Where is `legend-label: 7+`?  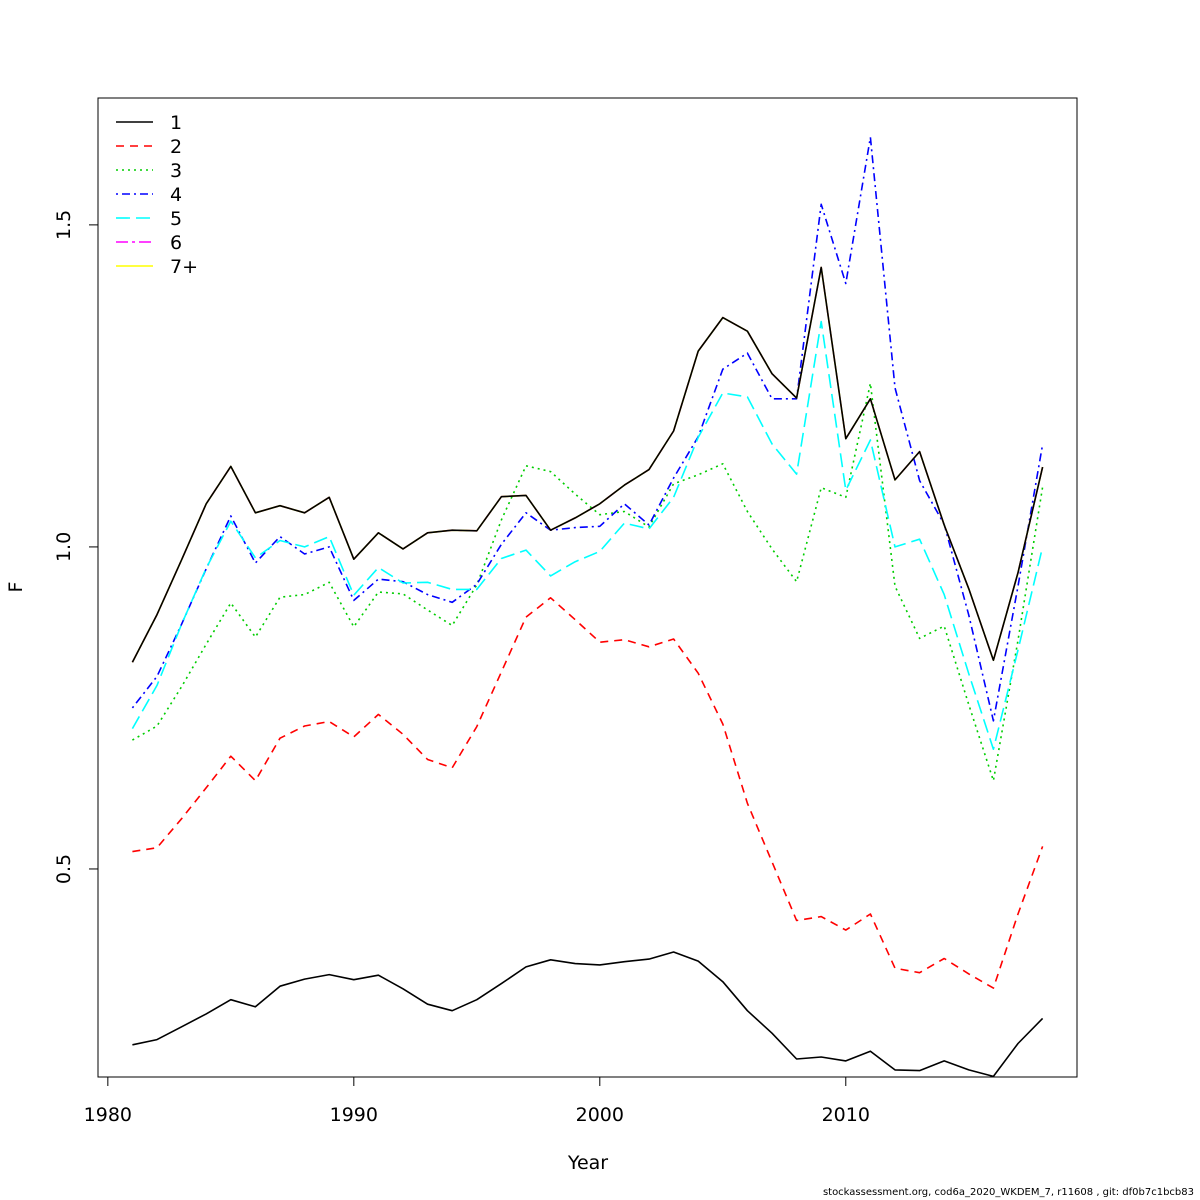 legend-label: 7+ is located at coordinates (184, 267).